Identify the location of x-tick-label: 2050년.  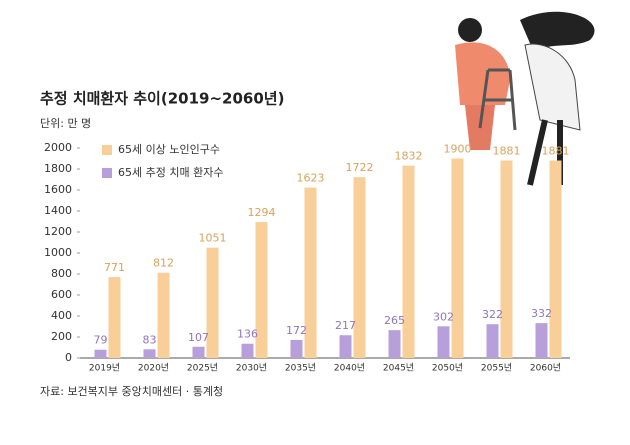
(447, 368).